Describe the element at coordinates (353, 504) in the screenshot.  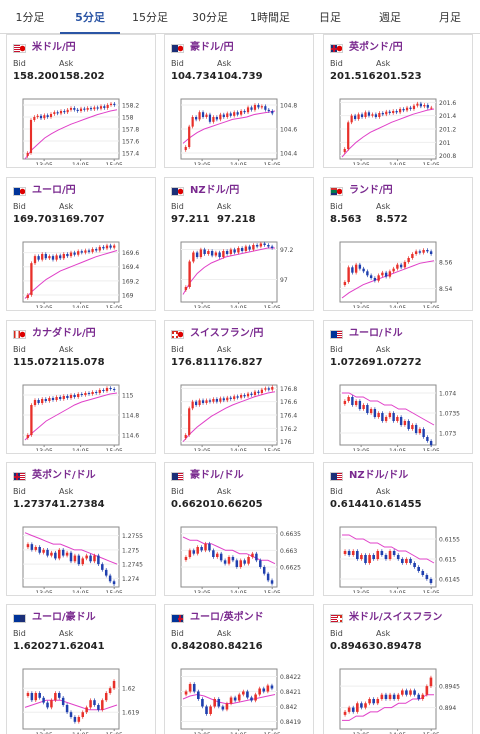
I see `bid-value: 0.61441` at that location.